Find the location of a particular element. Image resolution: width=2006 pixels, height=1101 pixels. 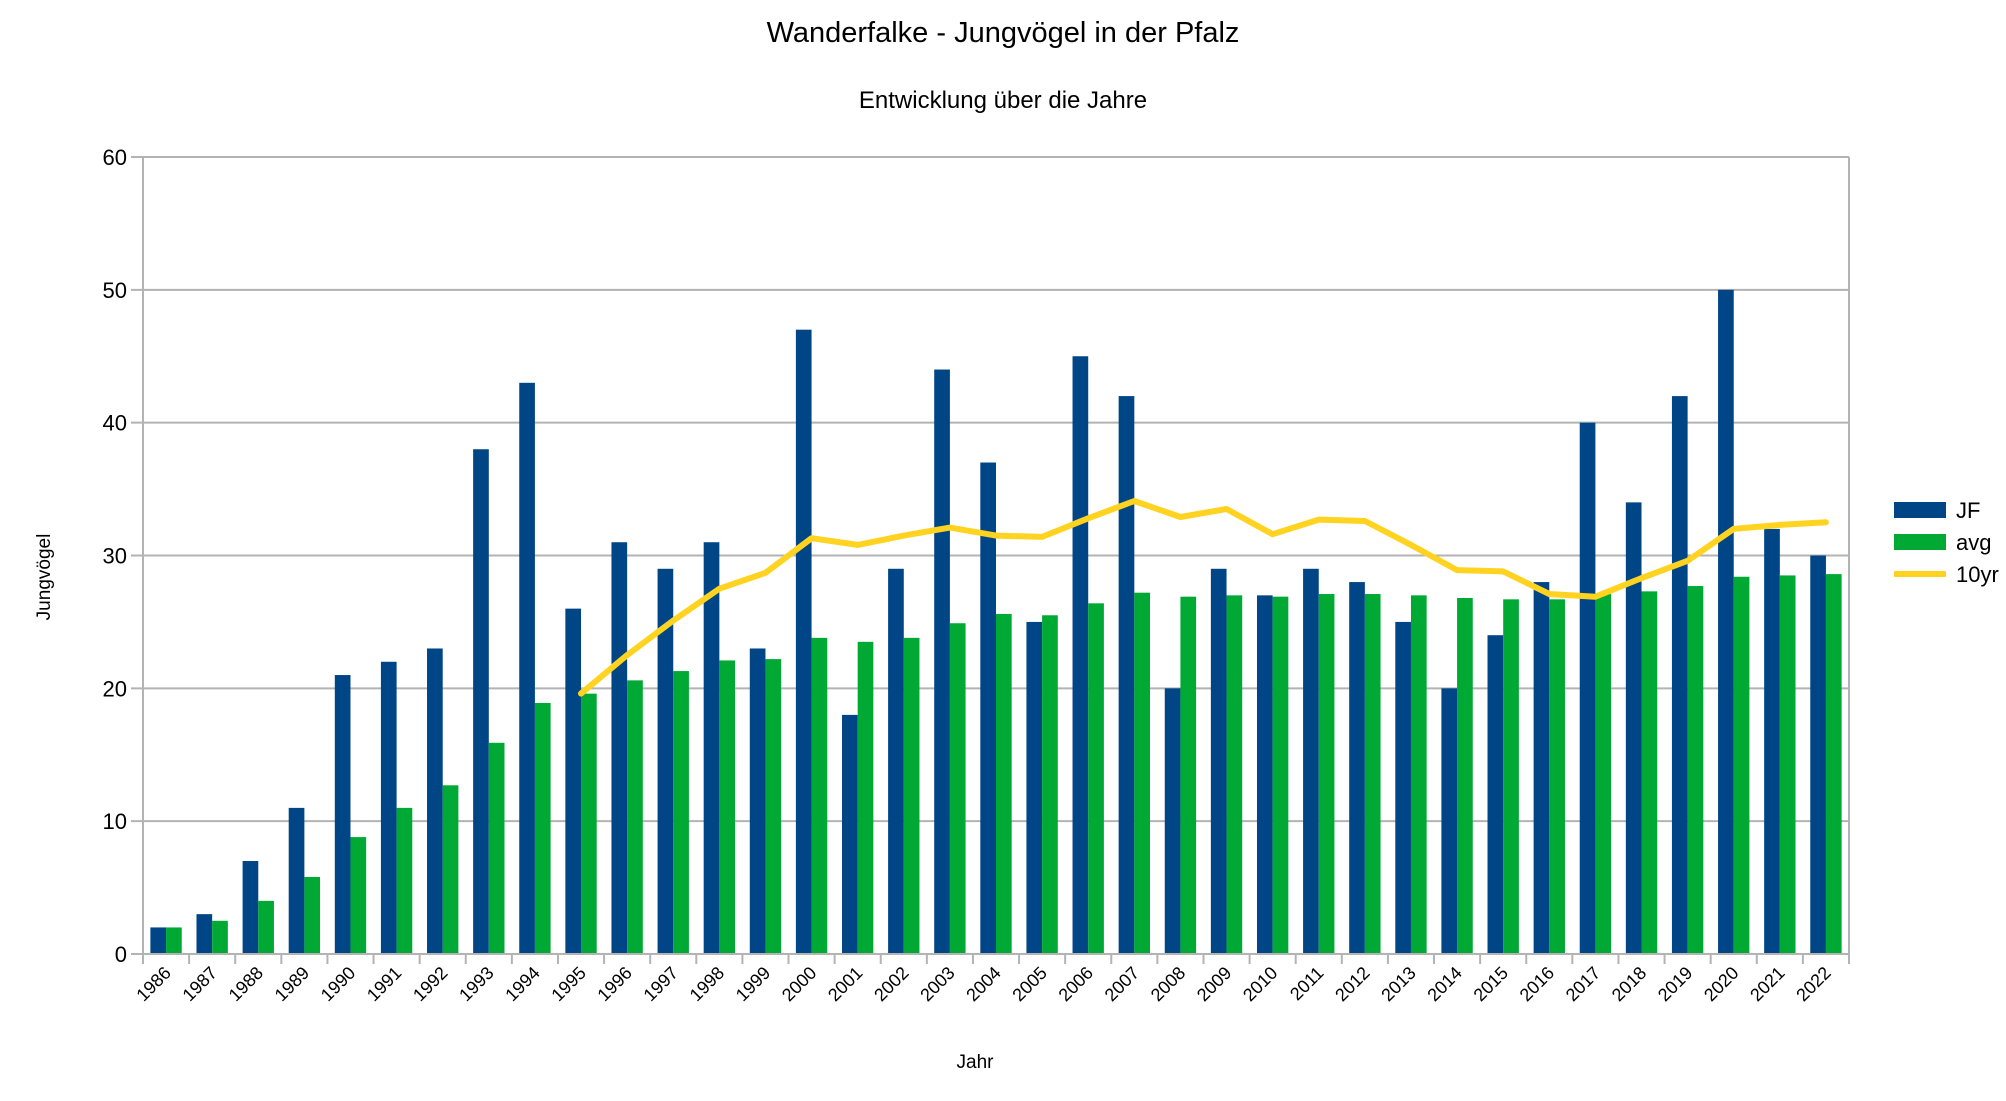

x-tick-label: 2013 is located at coordinates (1398, 984).